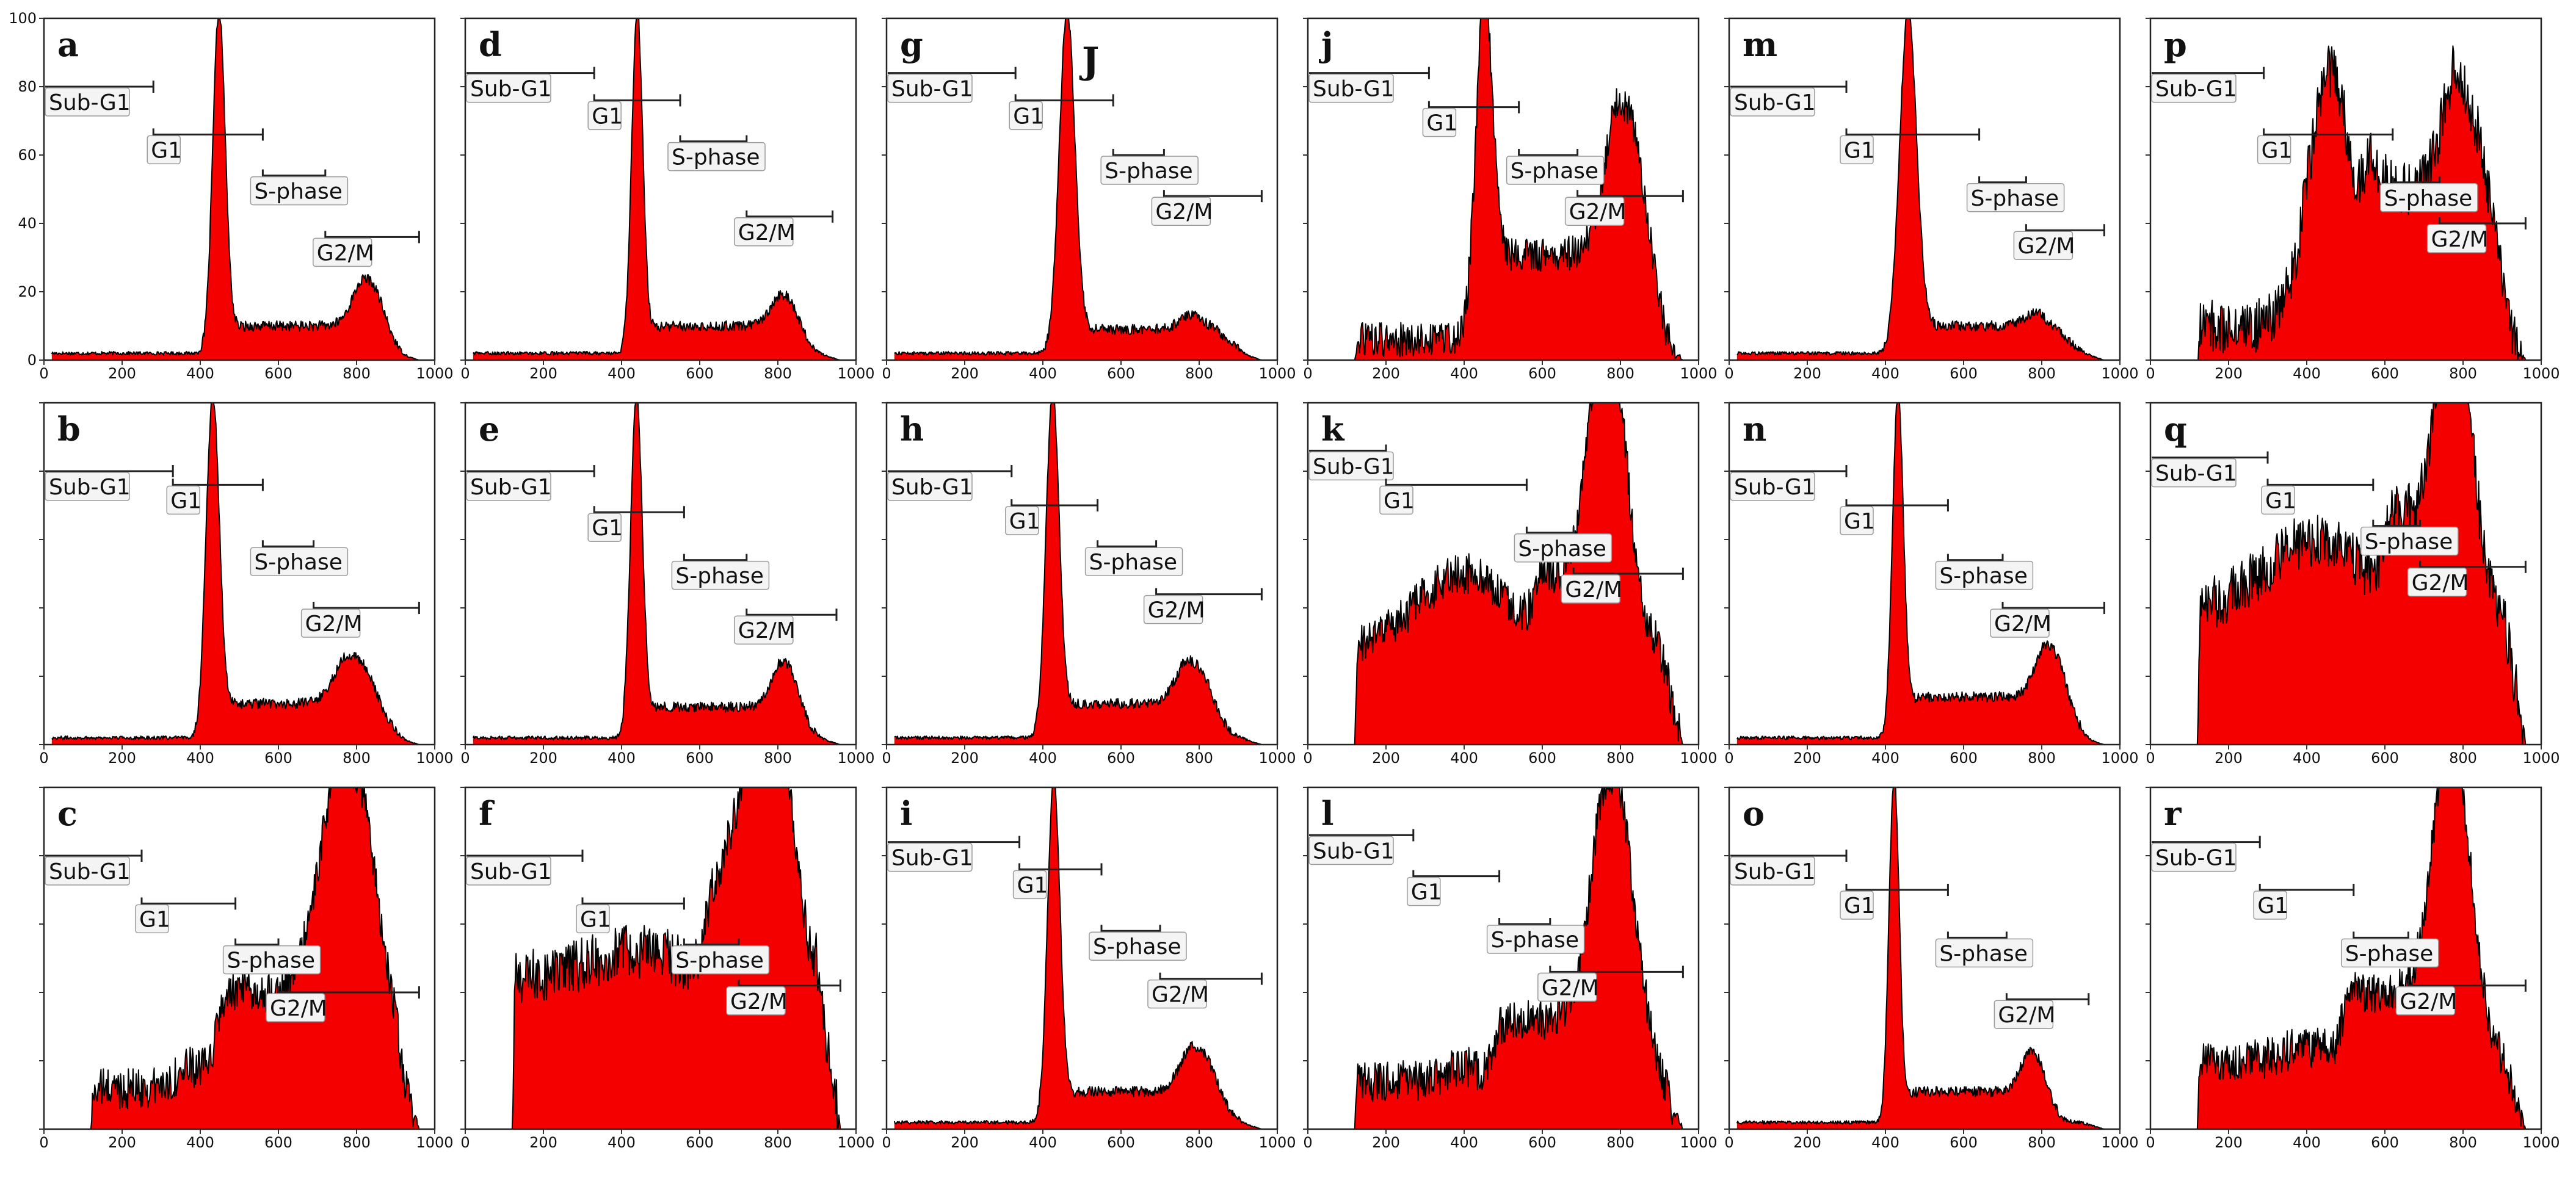 The width and height of the screenshot is (2576, 1181). Describe the element at coordinates (1327, 813) in the screenshot. I see `panel-letter: l` at that location.